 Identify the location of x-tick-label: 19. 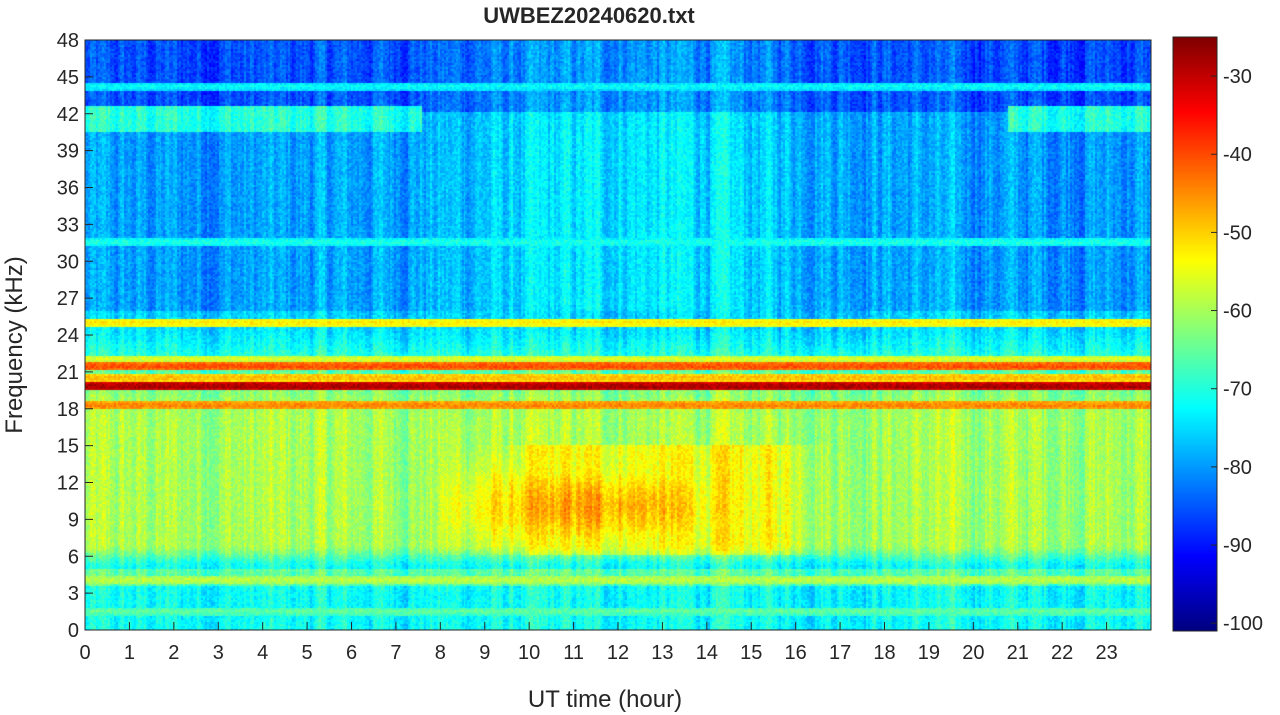
(929, 653).